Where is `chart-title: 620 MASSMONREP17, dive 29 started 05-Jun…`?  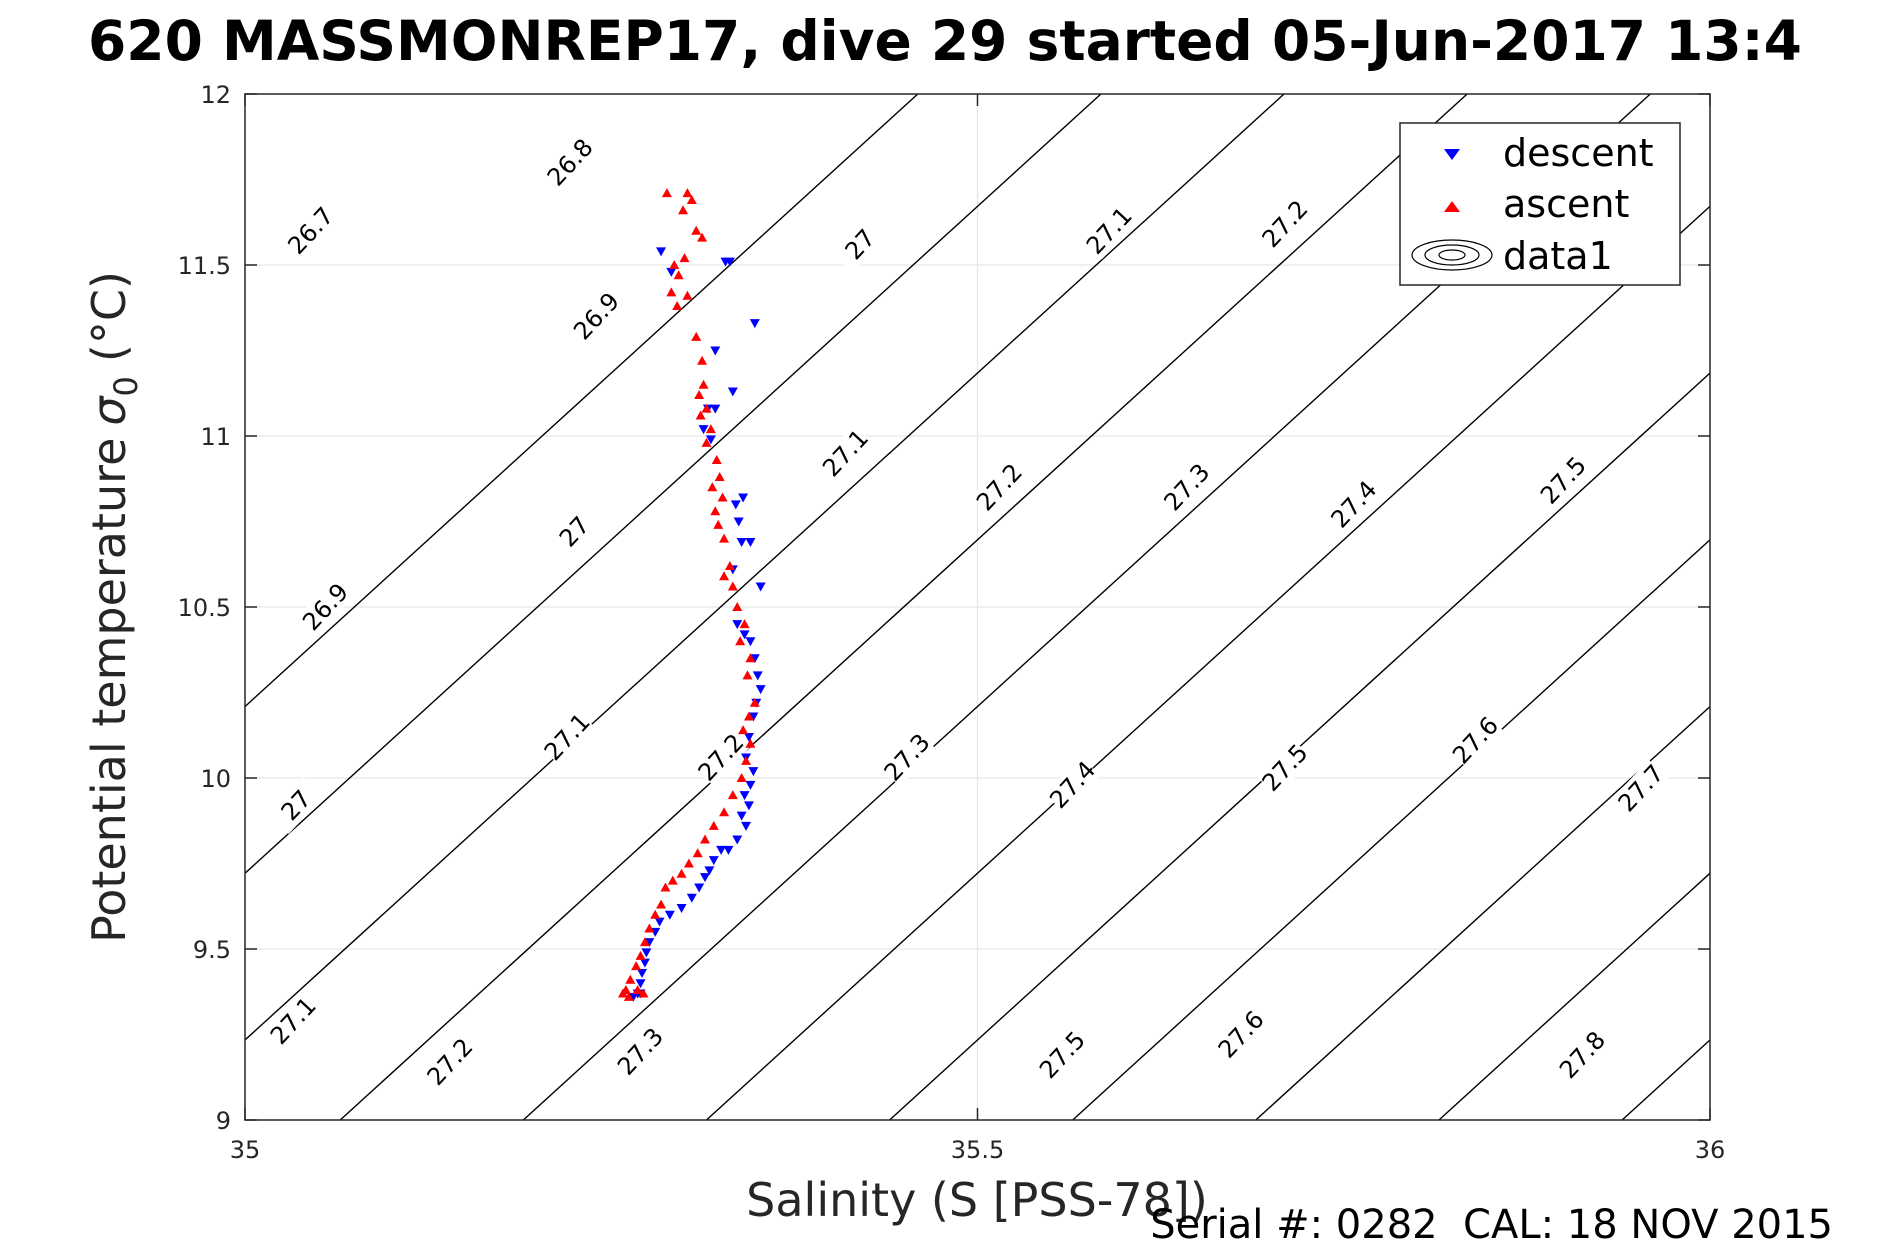
chart-title: 620 MASSMONREP17, dive 29 started 05-Jun… is located at coordinates (945, 41).